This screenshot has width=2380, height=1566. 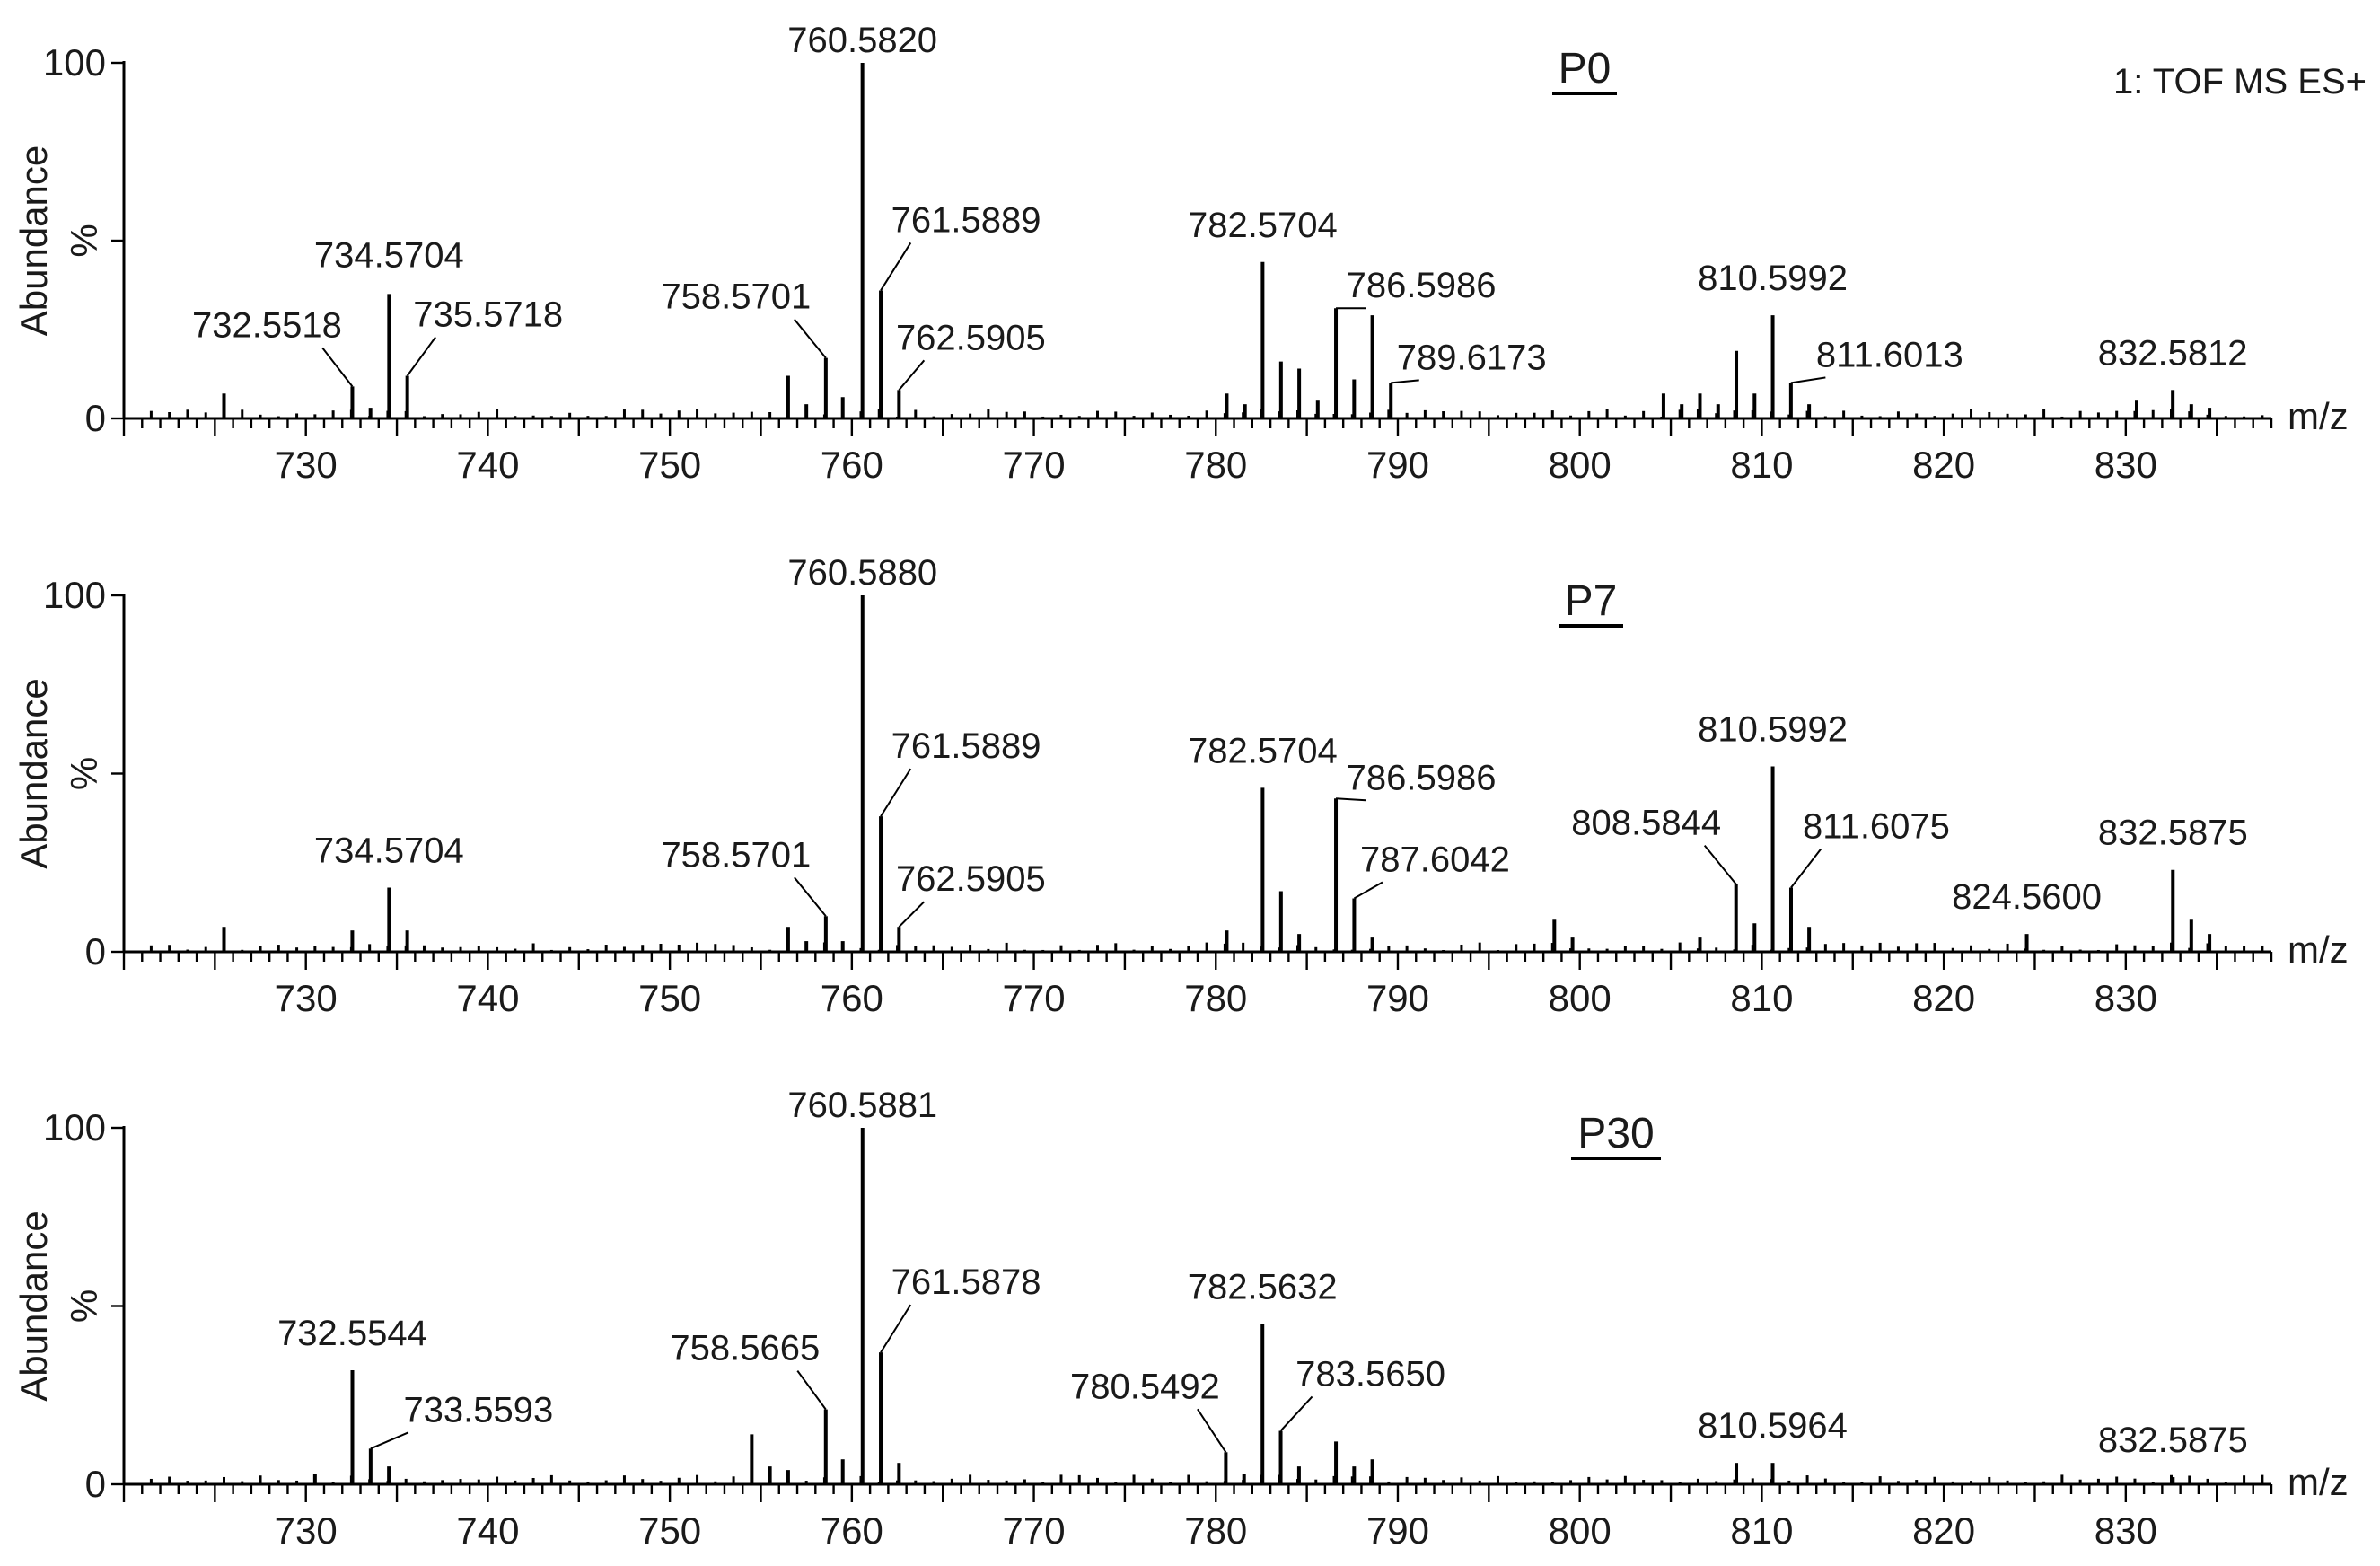 I want to click on peak-label: 758.5665, so click(x=745, y=1348).